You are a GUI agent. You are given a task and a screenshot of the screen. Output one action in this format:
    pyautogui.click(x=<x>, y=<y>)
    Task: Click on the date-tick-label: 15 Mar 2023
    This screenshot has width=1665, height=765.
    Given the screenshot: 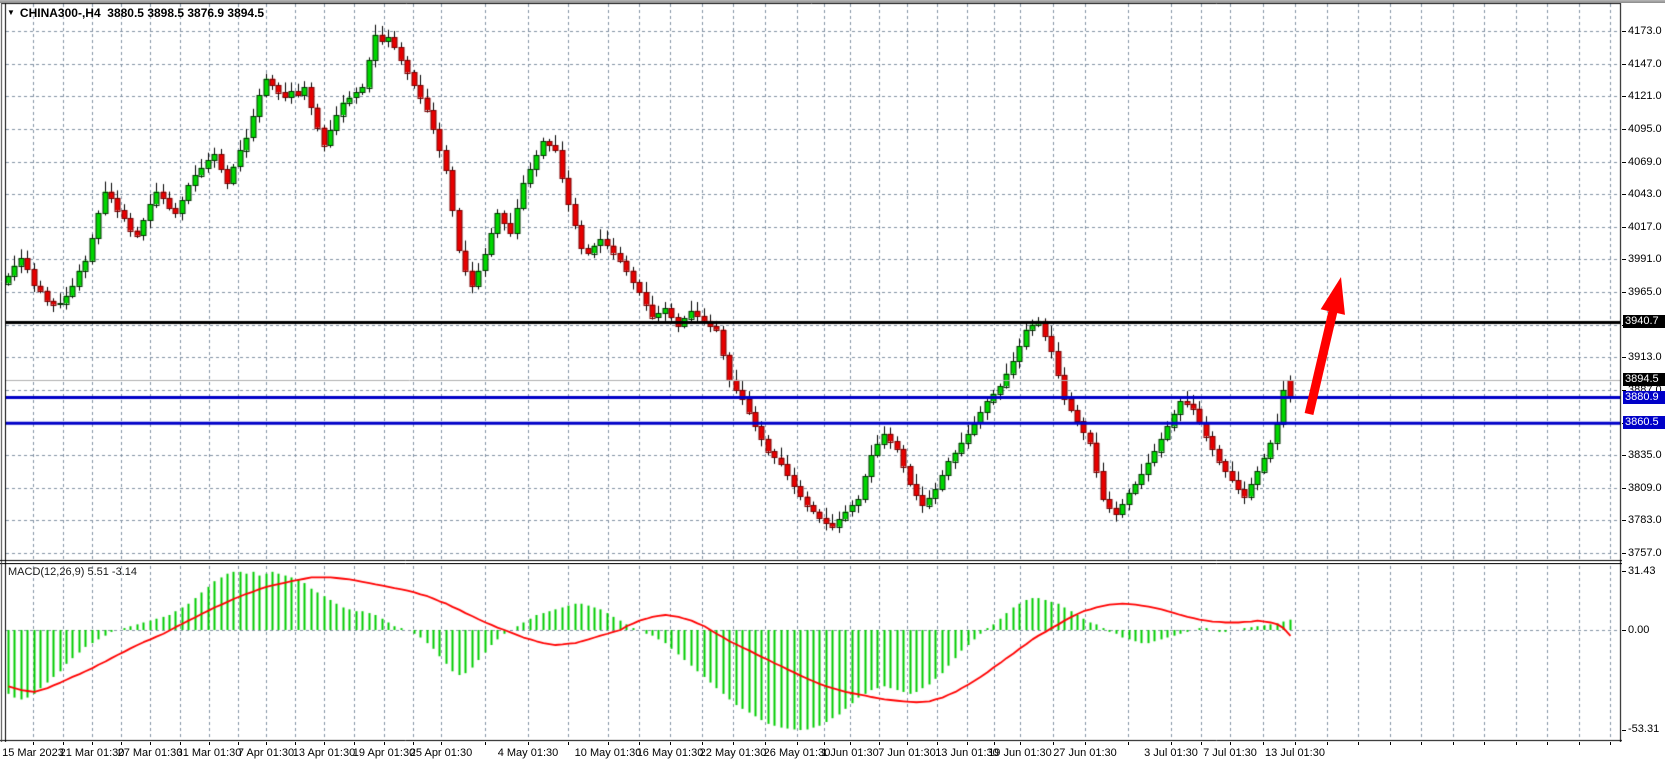 What is the action you would take?
    pyautogui.click(x=33, y=753)
    